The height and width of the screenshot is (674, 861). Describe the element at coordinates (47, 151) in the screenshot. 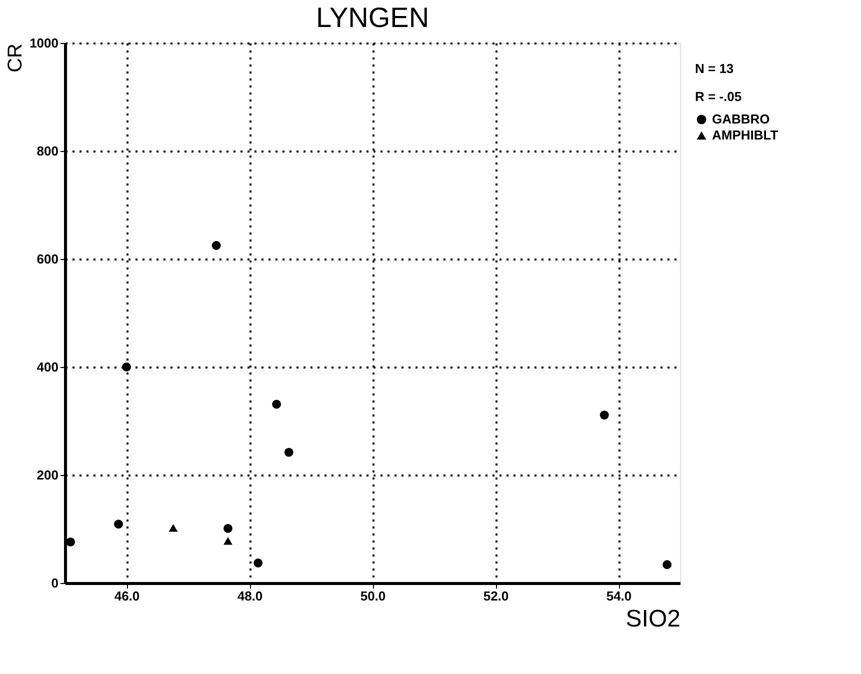

I see `y-tick-label: 800` at that location.